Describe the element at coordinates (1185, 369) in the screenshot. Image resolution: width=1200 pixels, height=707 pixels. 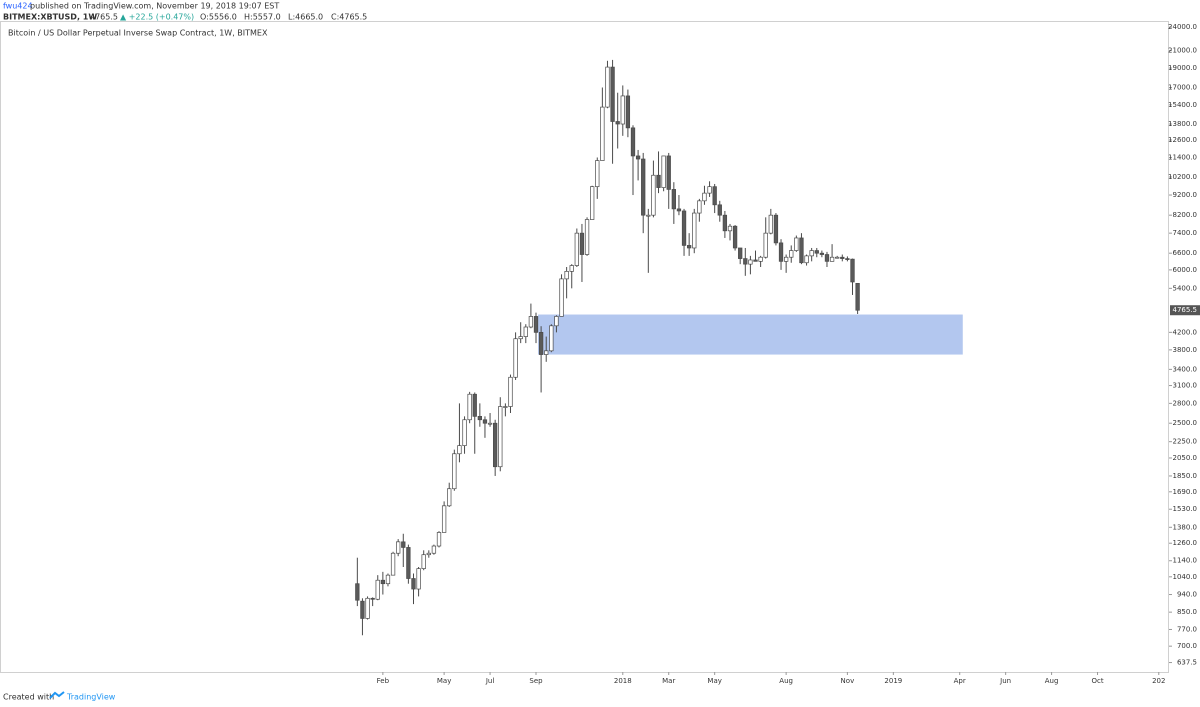
I see `y-tick-label: 3400.0` at that location.